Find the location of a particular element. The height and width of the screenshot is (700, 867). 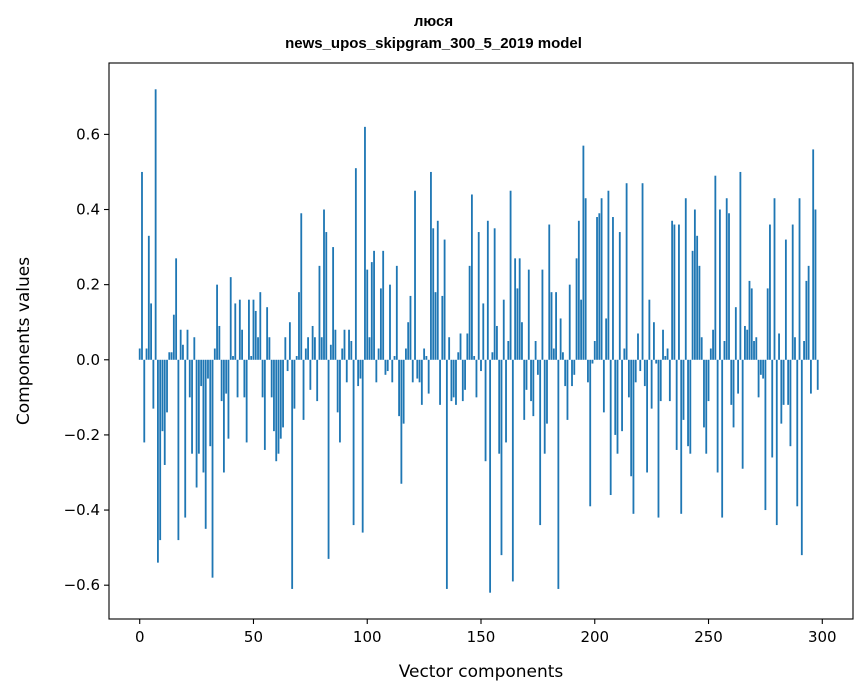

x-tick-label: 100 is located at coordinates (367, 637).